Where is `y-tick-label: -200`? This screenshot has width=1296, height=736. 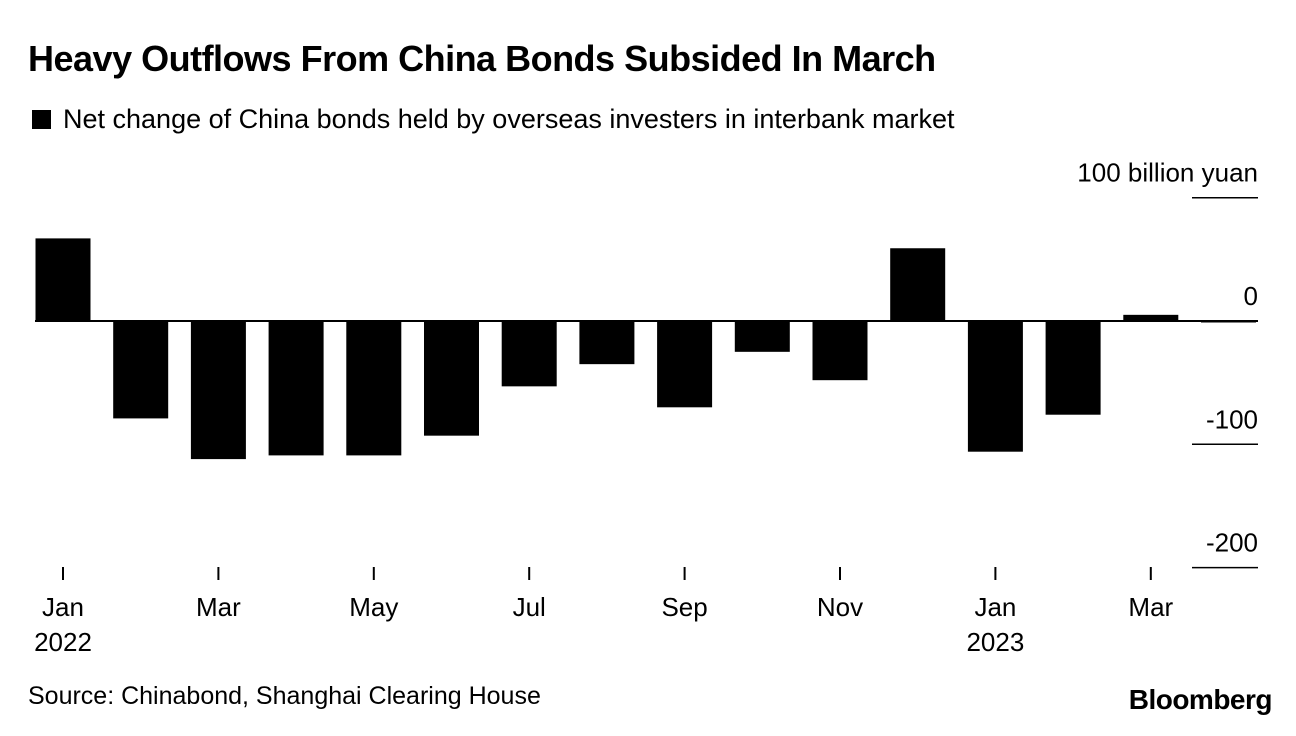
y-tick-label: -200 is located at coordinates (1232, 543).